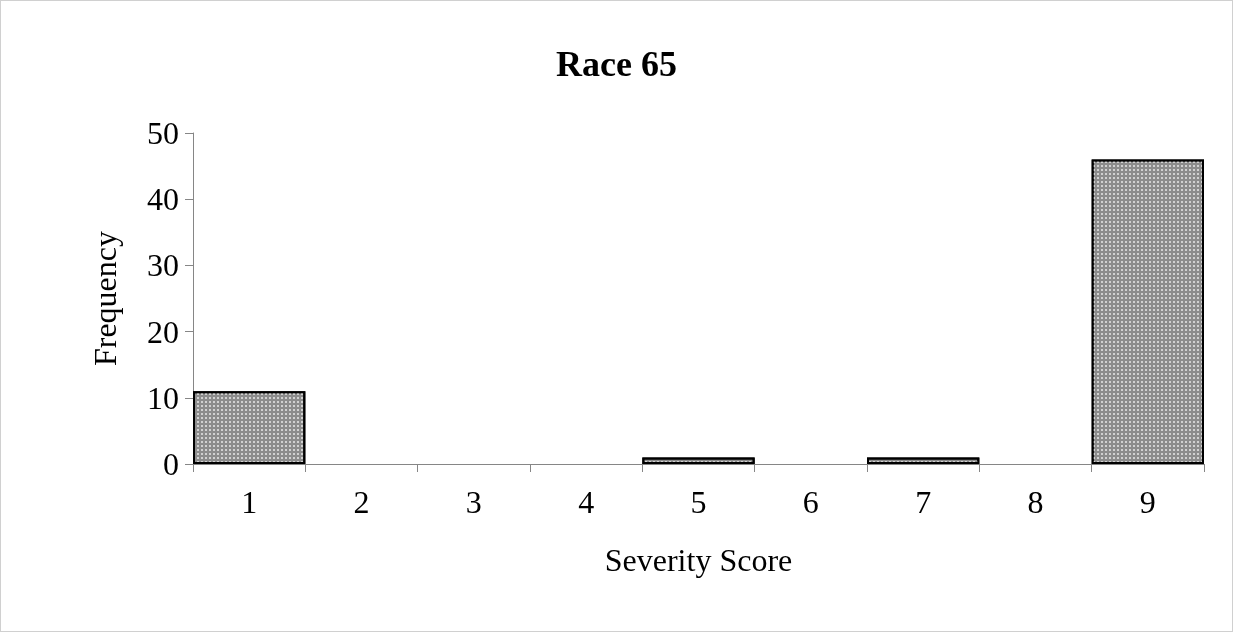 The image size is (1233, 632). What do you see at coordinates (1147, 502) in the screenshot?
I see `x-tick-label: 9` at bounding box center [1147, 502].